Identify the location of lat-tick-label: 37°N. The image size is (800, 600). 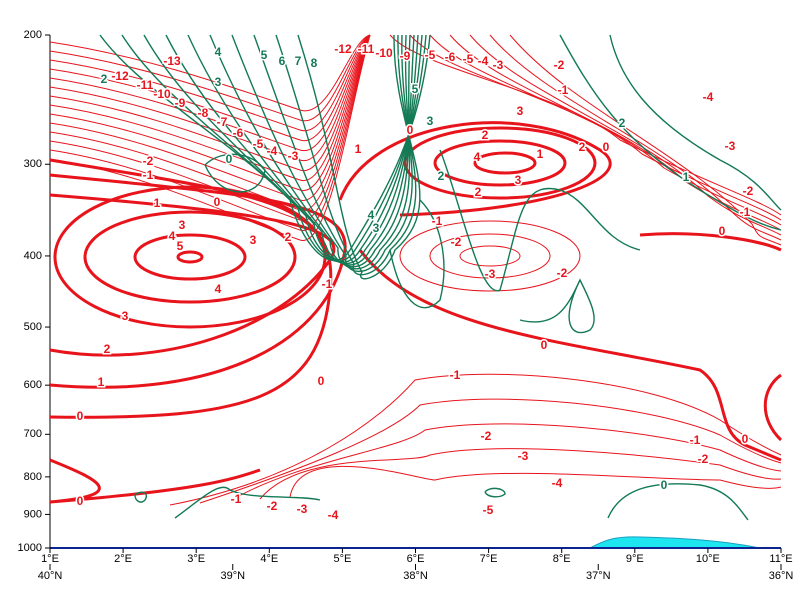
(598, 576).